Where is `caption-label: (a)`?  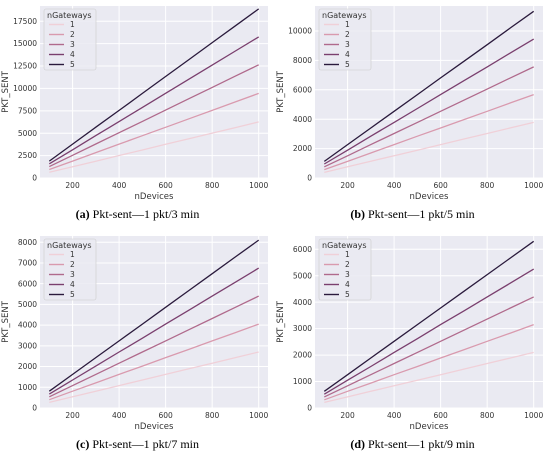
caption-label: (a) is located at coordinates (82, 214).